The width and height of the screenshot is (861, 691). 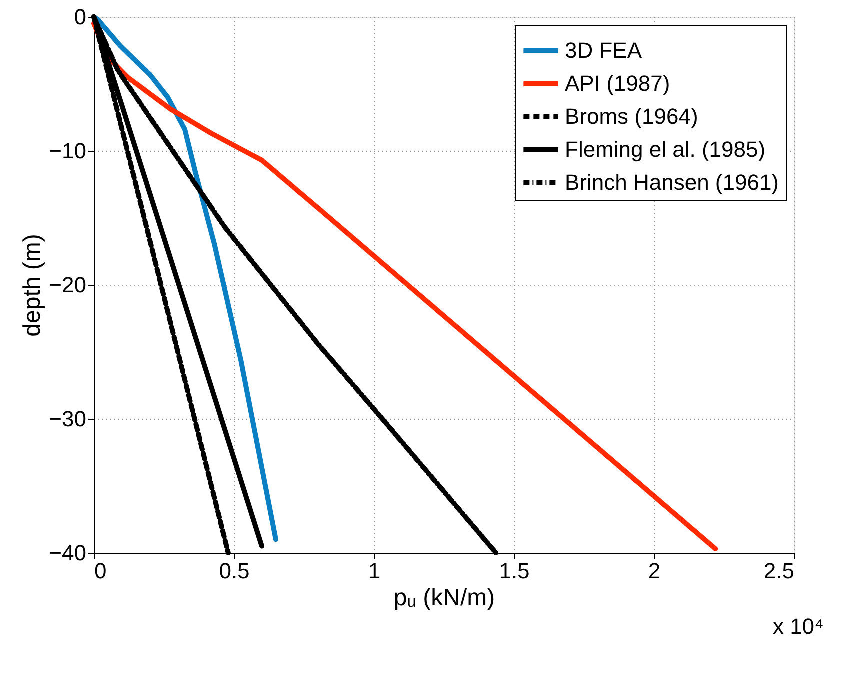 What do you see at coordinates (67, 553) in the screenshot?
I see `y-tick-label: −40` at bounding box center [67, 553].